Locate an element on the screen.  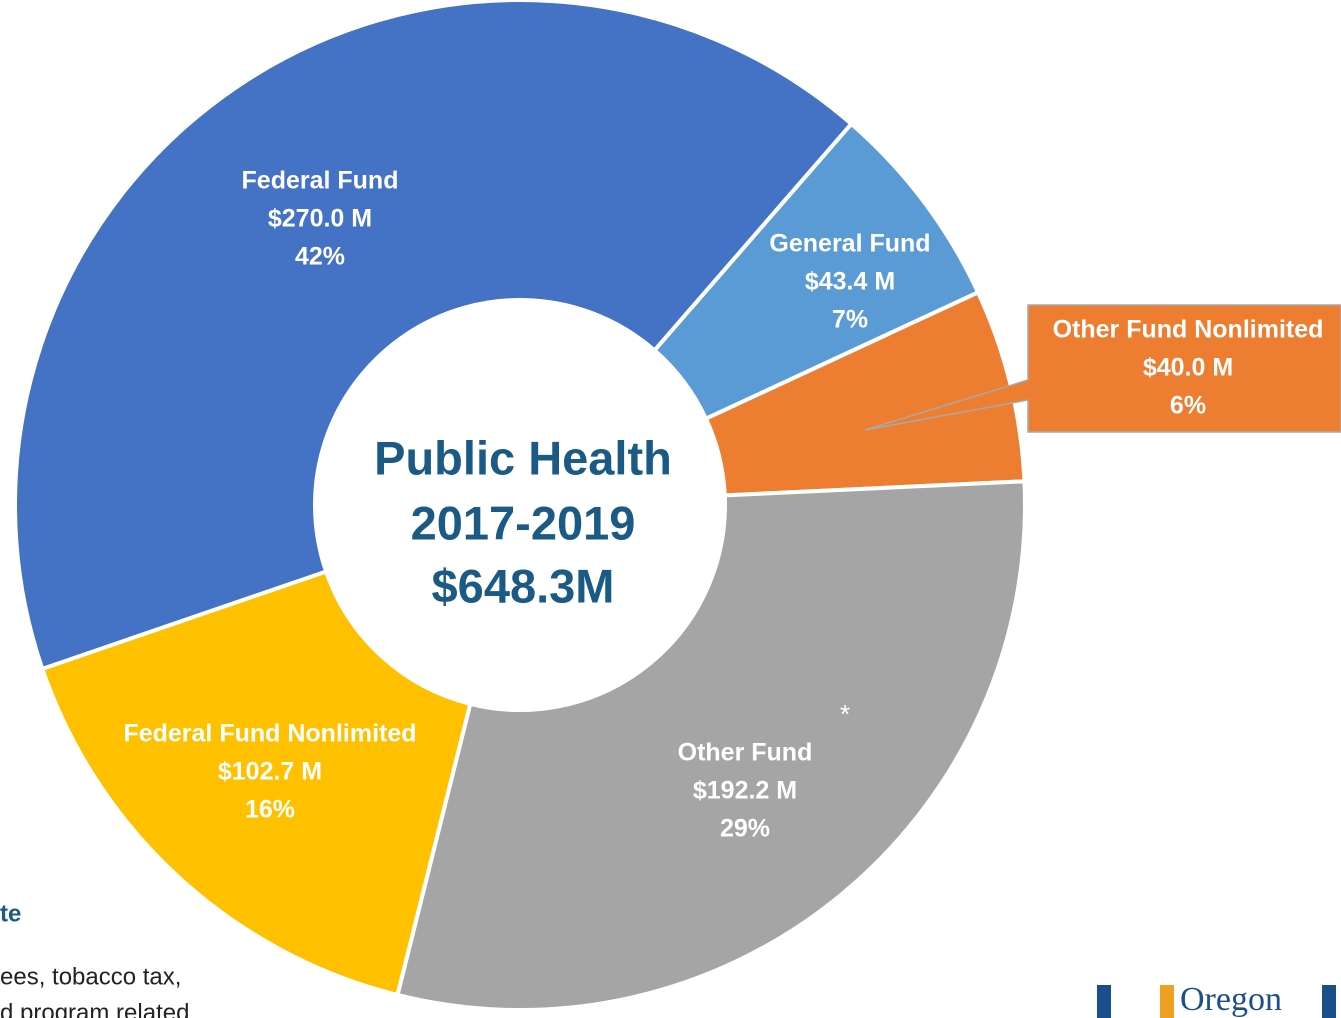
percent-label: 42% is located at coordinates (320, 257).